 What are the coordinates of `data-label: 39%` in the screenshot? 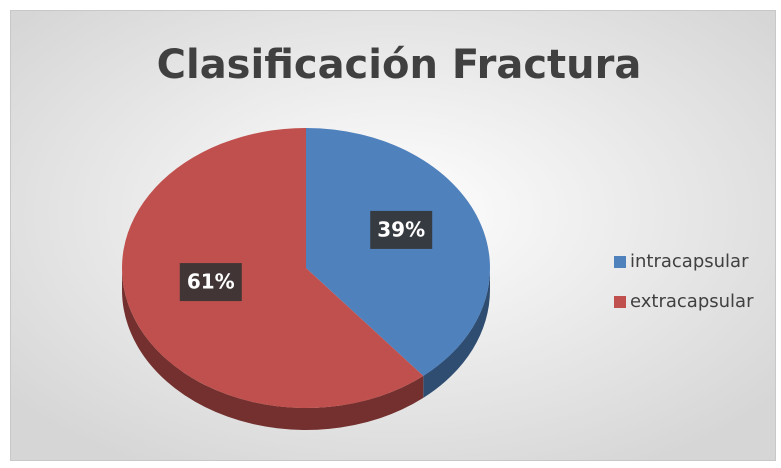 It's located at (401, 229).